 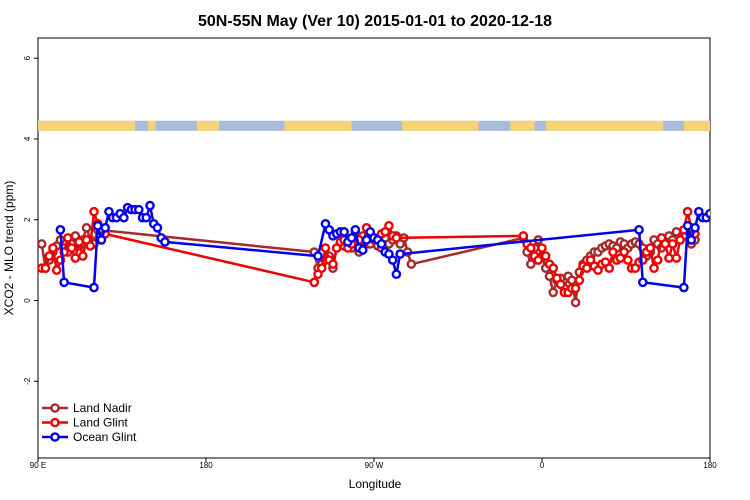 I want to click on y-tick-label: 2, so click(x=27, y=219).